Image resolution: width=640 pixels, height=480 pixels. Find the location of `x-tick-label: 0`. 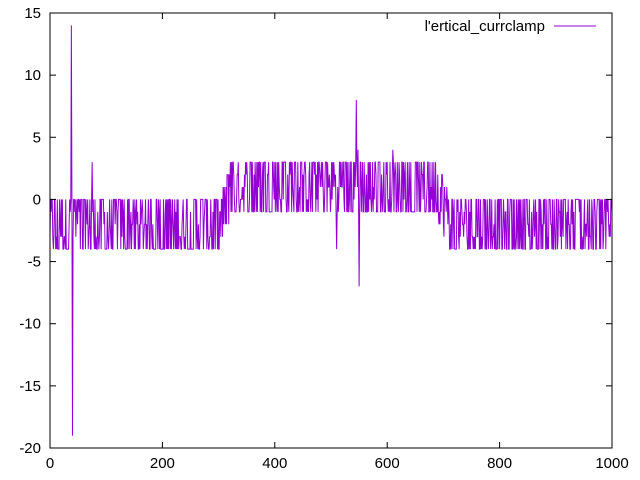

x-tick-label: 0 is located at coordinates (50, 463).